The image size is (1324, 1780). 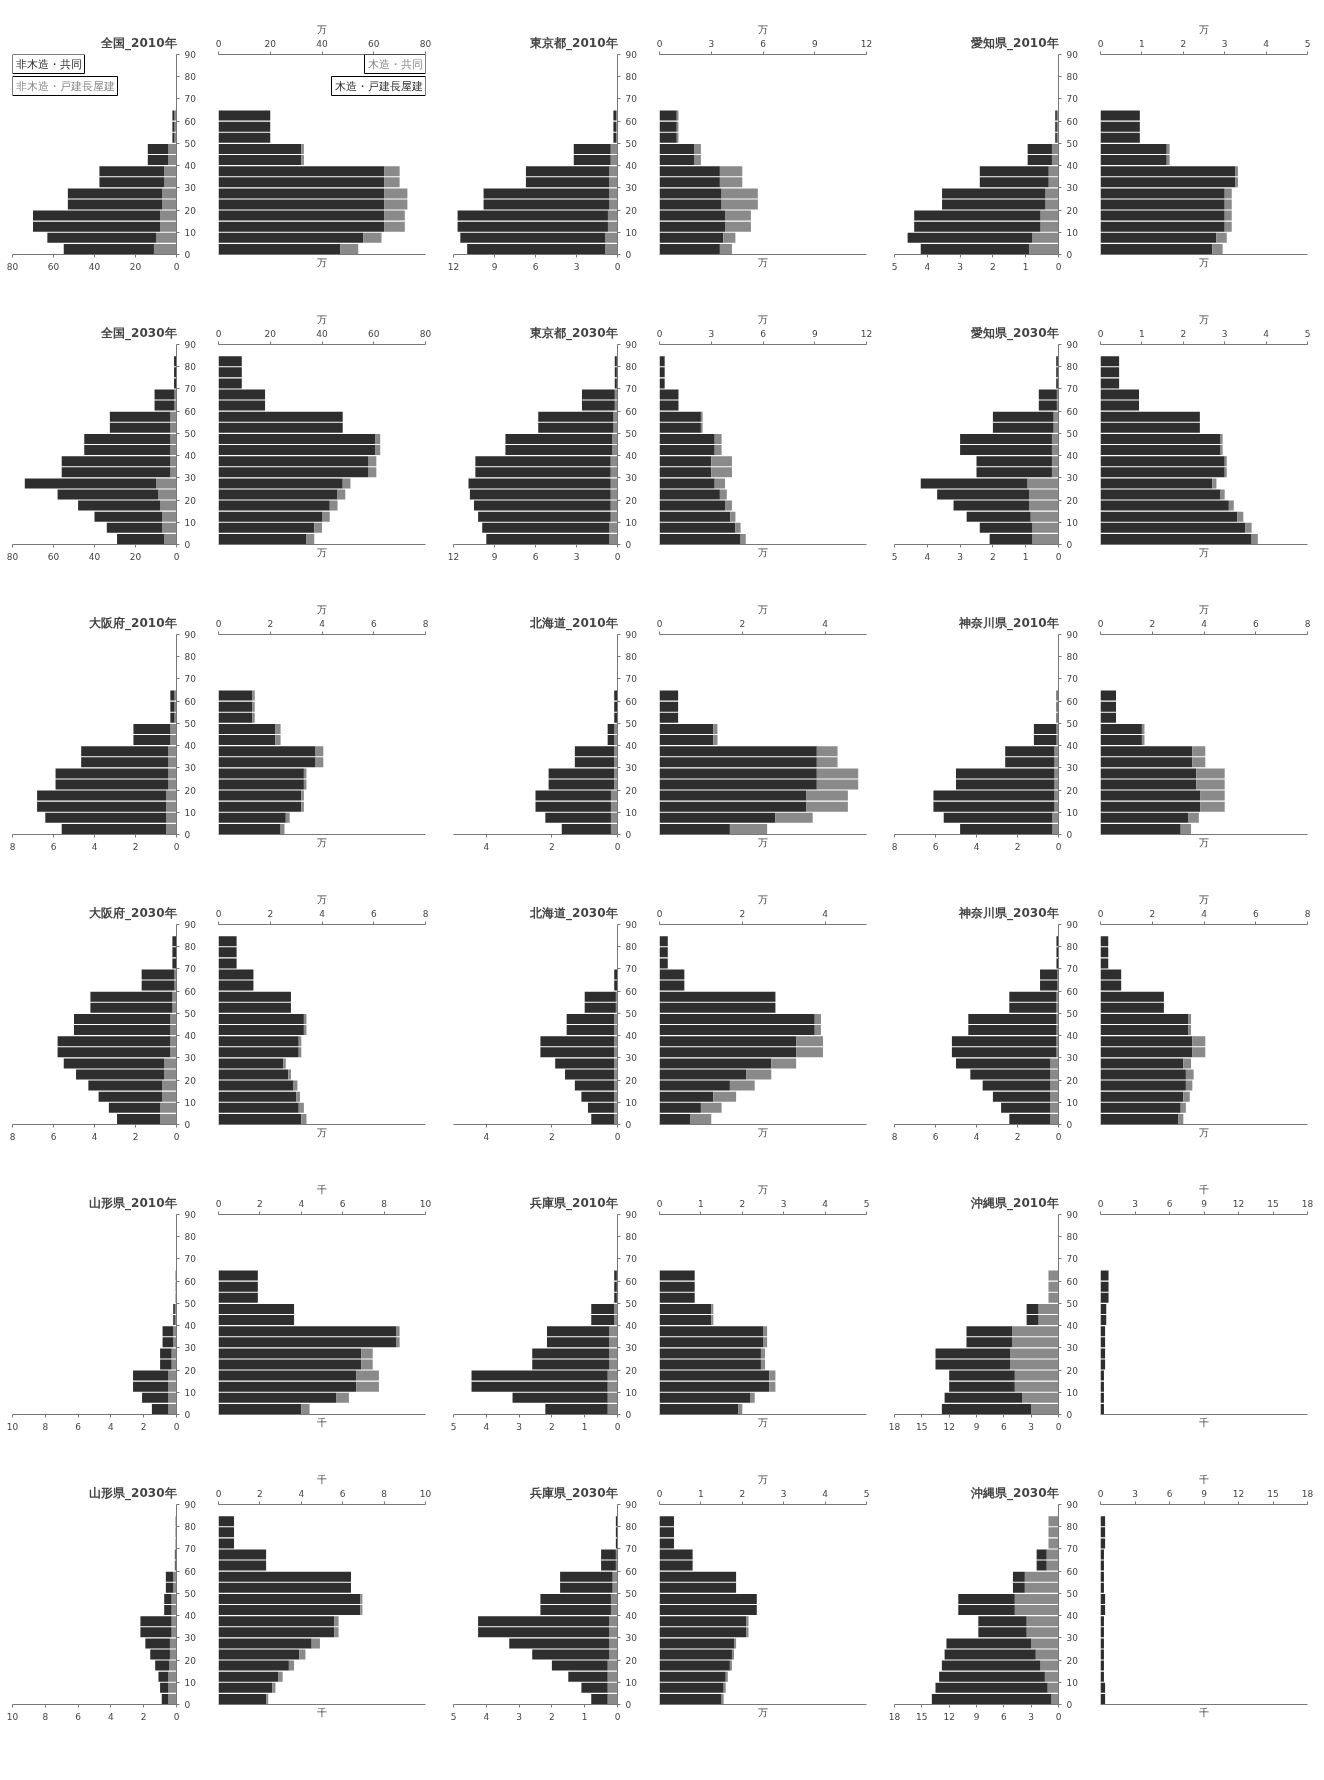 I want to click on x-tick-label: 40, so click(x=94, y=266).